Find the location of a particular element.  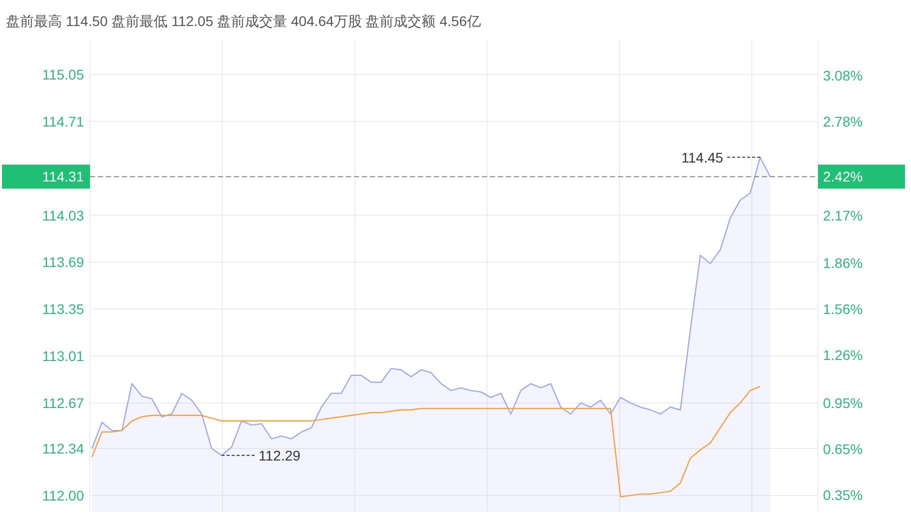

annotation: 112.29 is located at coordinates (279, 455).